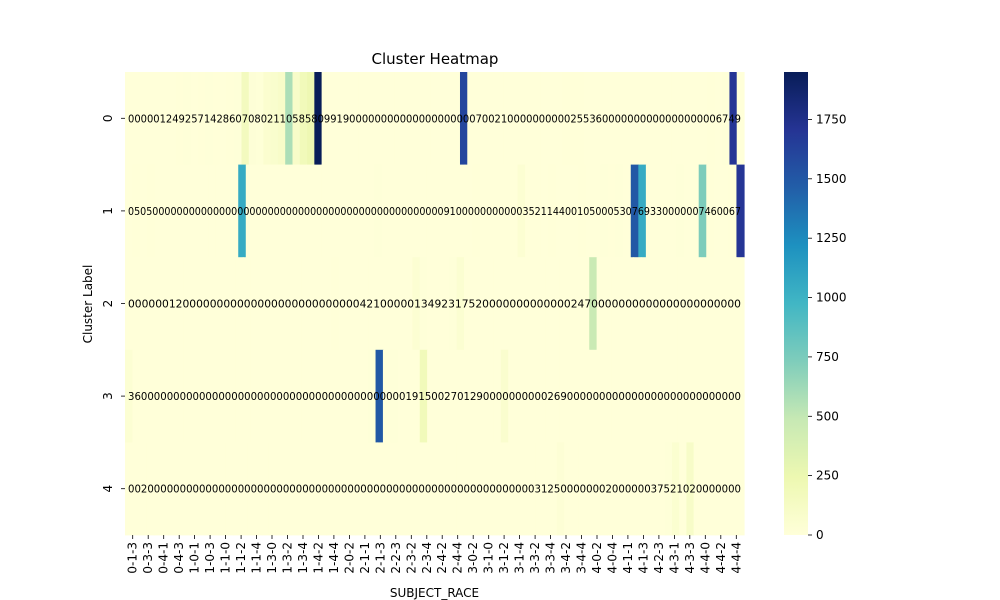 The image size is (1000, 600). Describe the element at coordinates (489, 558) in the screenshot. I see `x-tick-label: 3-1-0` at that location.